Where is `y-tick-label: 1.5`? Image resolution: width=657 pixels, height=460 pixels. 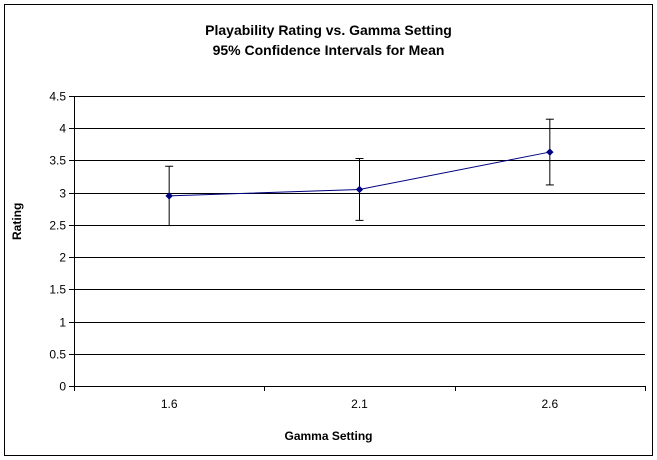
y-tick-label: 1.5 is located at coordinates (57, 290).